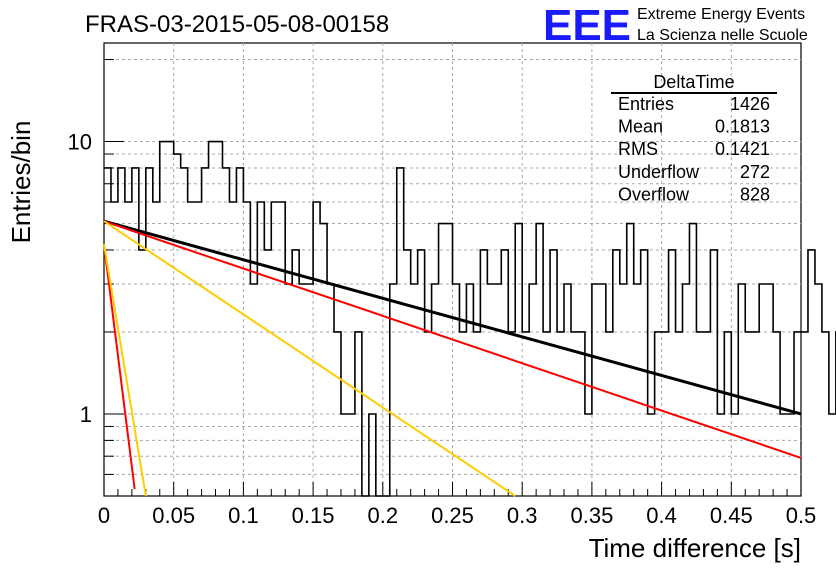  I want to click on stats-value: 0.1813, so click(742, 127).